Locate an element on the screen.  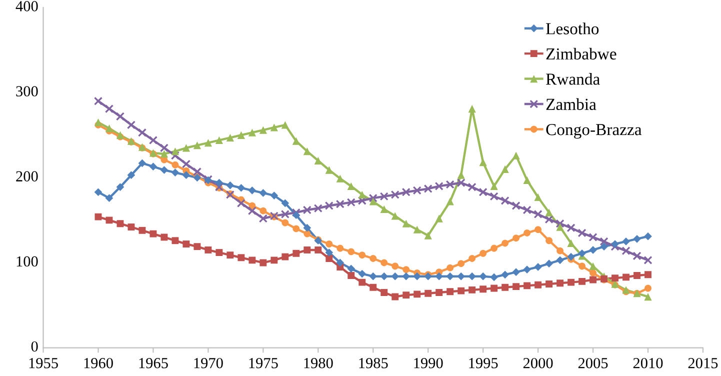
x-tick-label: 1975 is located at coordinates (263, 363).